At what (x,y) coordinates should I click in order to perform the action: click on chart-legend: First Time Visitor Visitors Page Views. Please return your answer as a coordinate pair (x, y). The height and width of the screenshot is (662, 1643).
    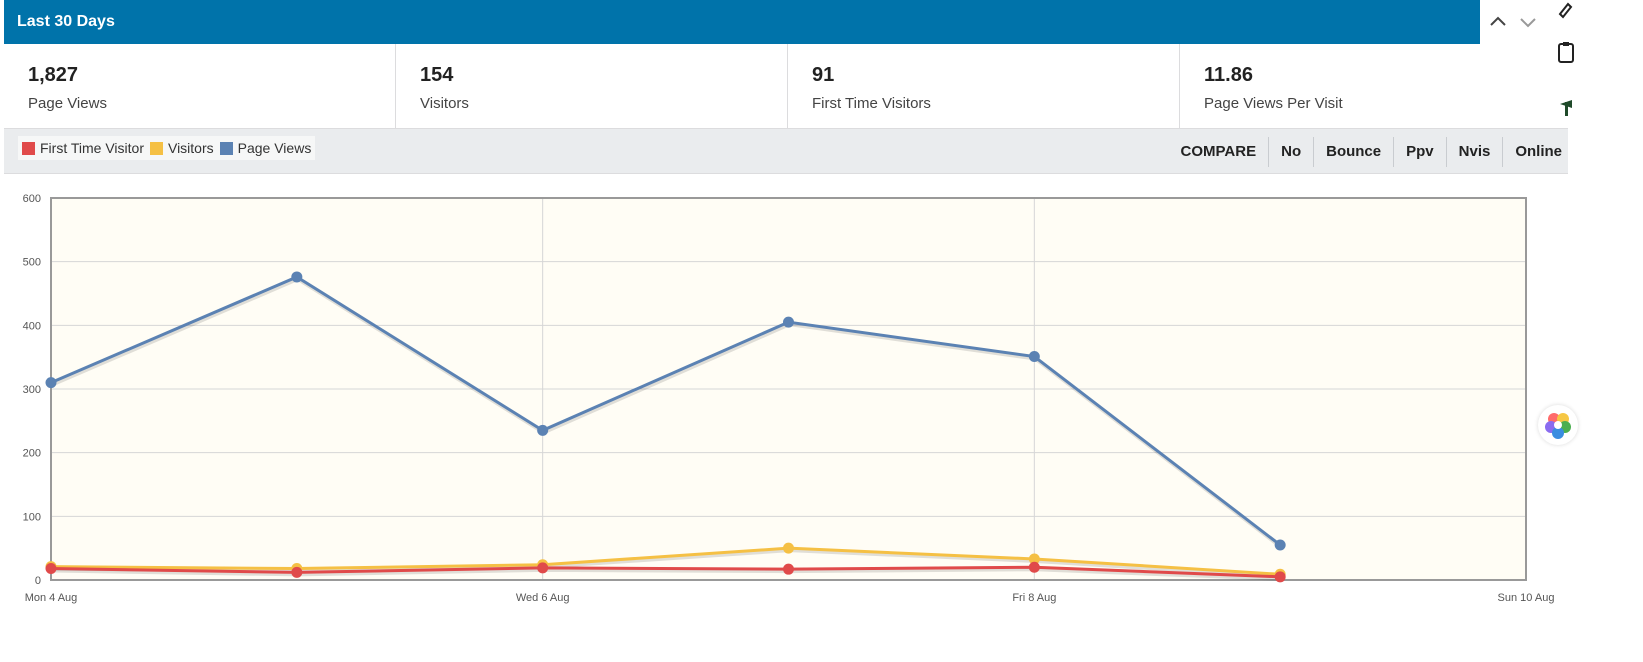
    Looking at the image, I should click on (167, 148).